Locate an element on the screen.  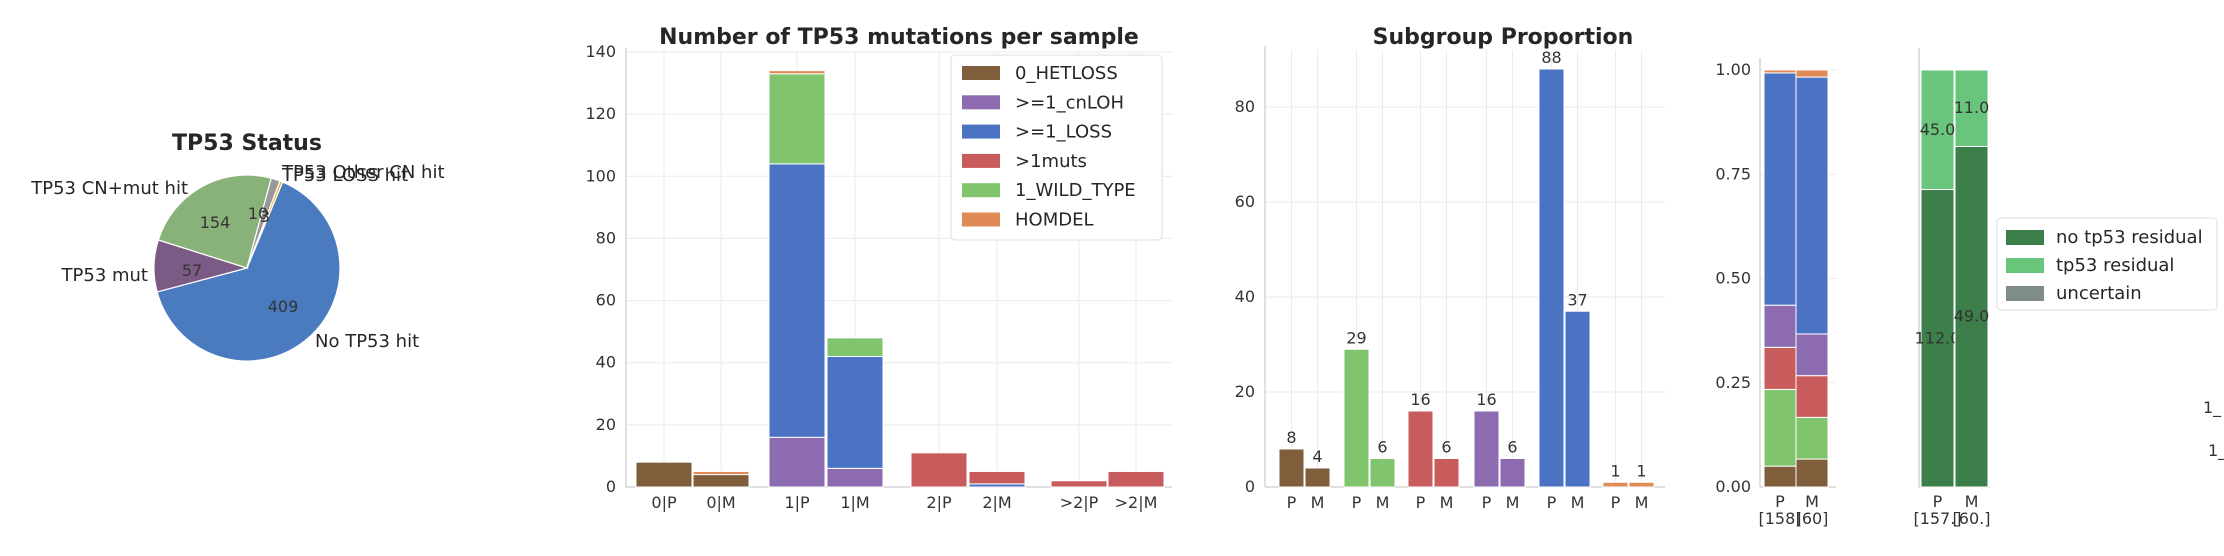
segment-value-label: 112.0 is located at coordinates (1938, 337).